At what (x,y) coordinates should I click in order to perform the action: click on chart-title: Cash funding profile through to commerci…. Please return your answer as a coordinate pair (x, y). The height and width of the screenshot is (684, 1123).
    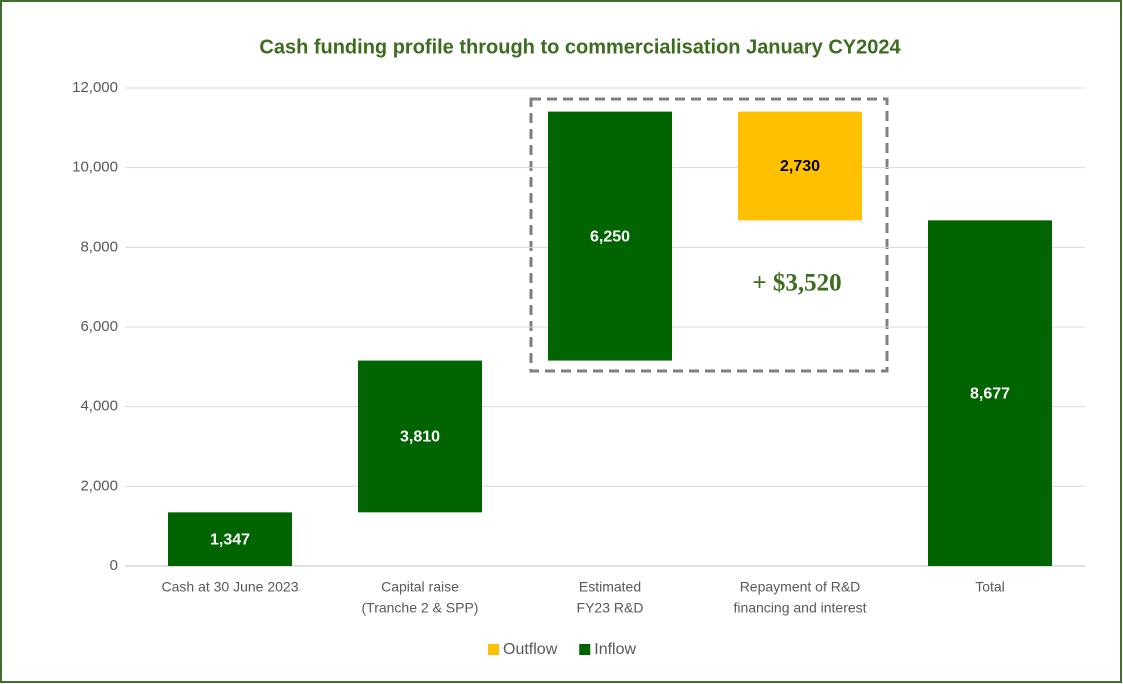
    Looking at the image, I should click on (580, 47).